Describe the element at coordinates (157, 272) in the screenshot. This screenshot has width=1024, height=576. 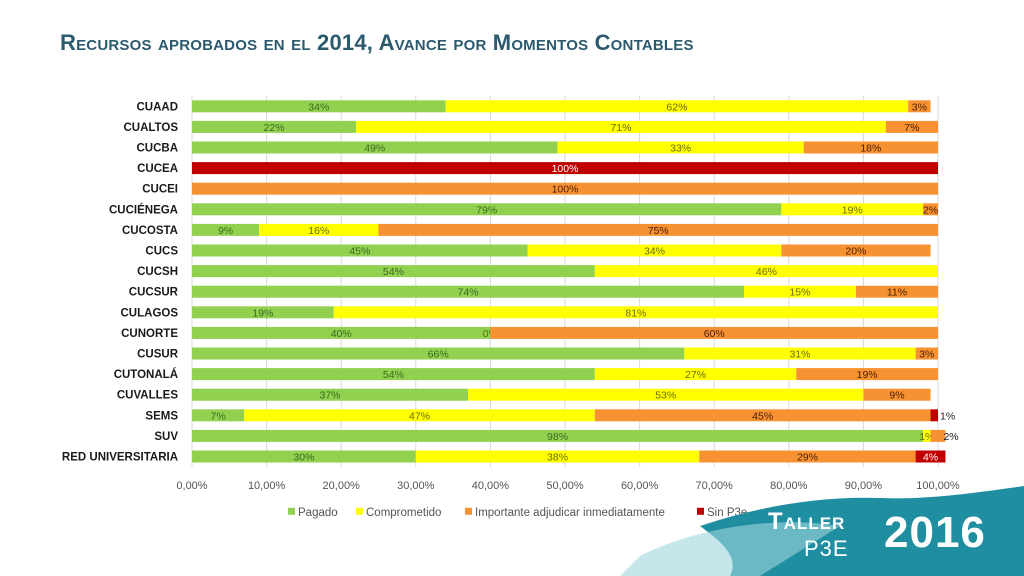
I see `category-label: CUCSH` at that location.